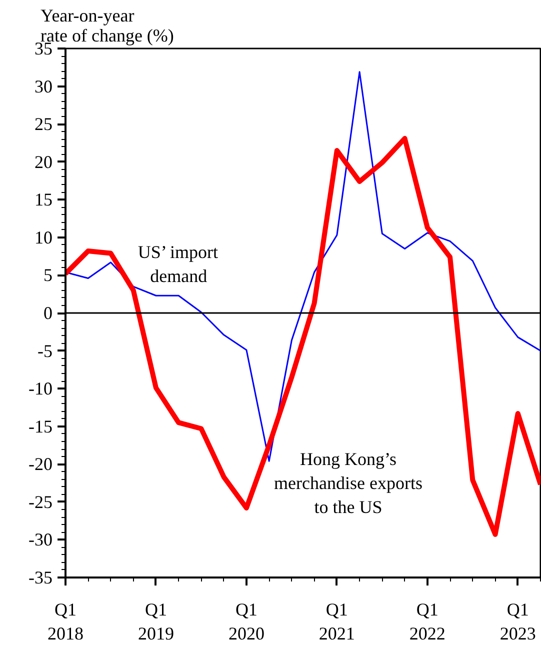  What do you see at coordinates (518, 622) in the screenshot?
I see `x-tick-label: Q1 2023` at bounding box center [518, 622].